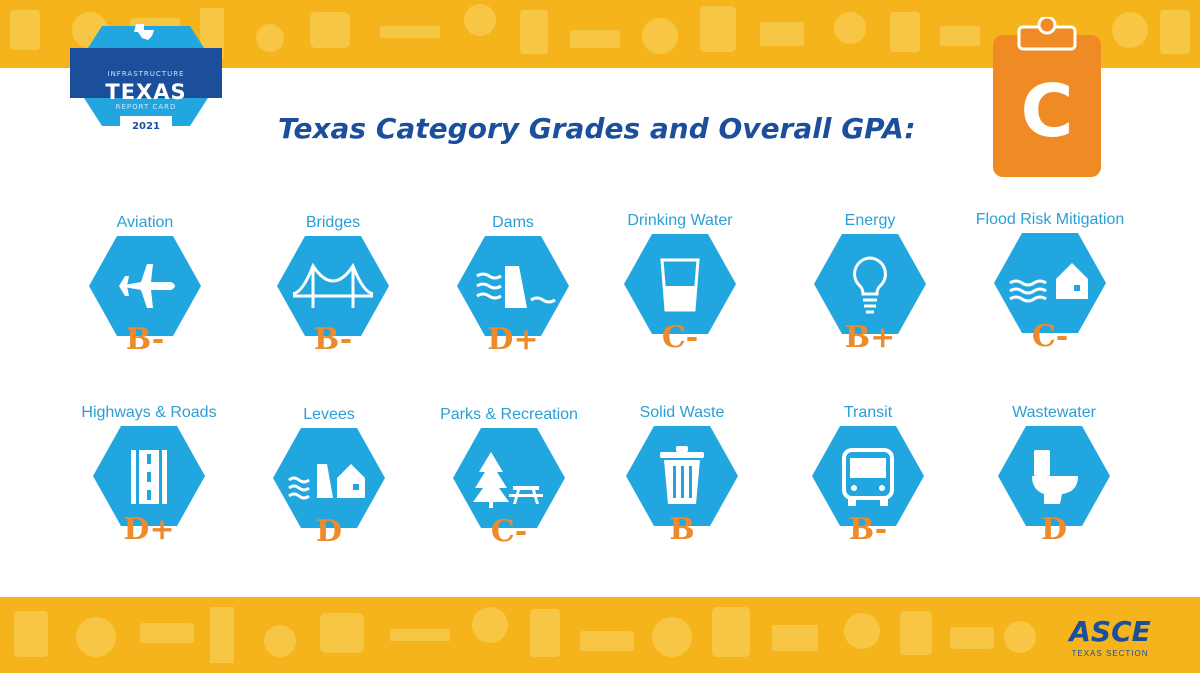  What do you see at coordinates (333, 222) in the screenshot?
I see `category-label: Bridges` at bounding box center [333, 222].